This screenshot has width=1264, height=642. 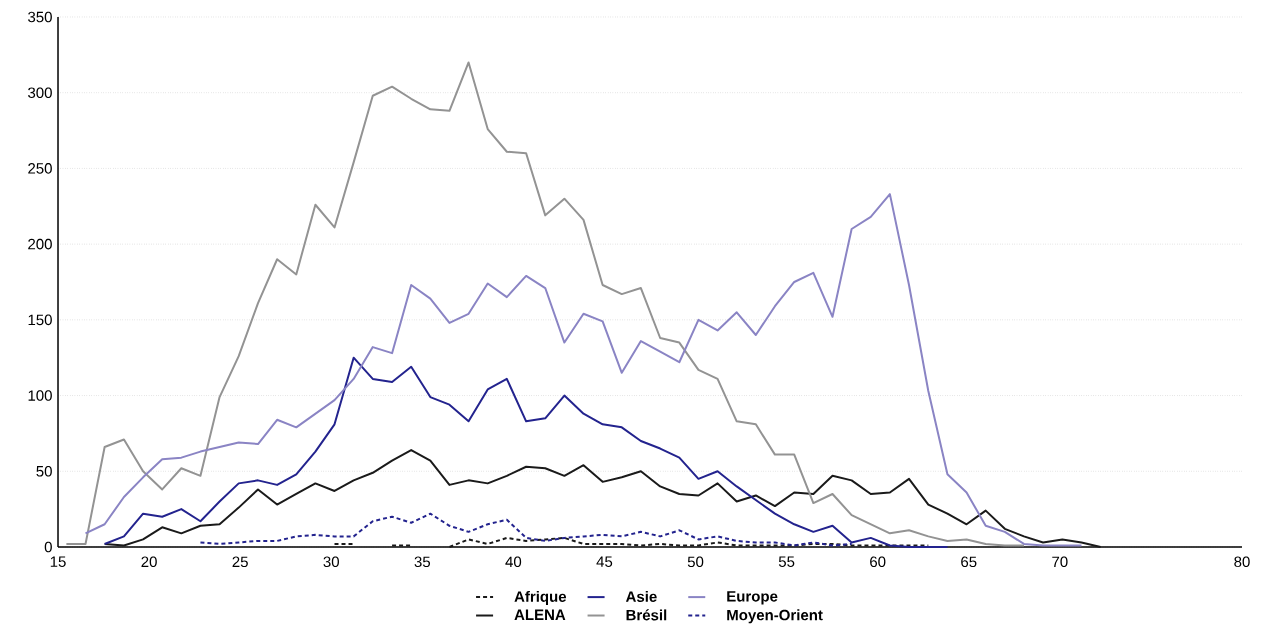 What do you see at coordinates (646, 615) in the screenshot?
I see `legend-label: Brésil` at bounding box center [646, 615].